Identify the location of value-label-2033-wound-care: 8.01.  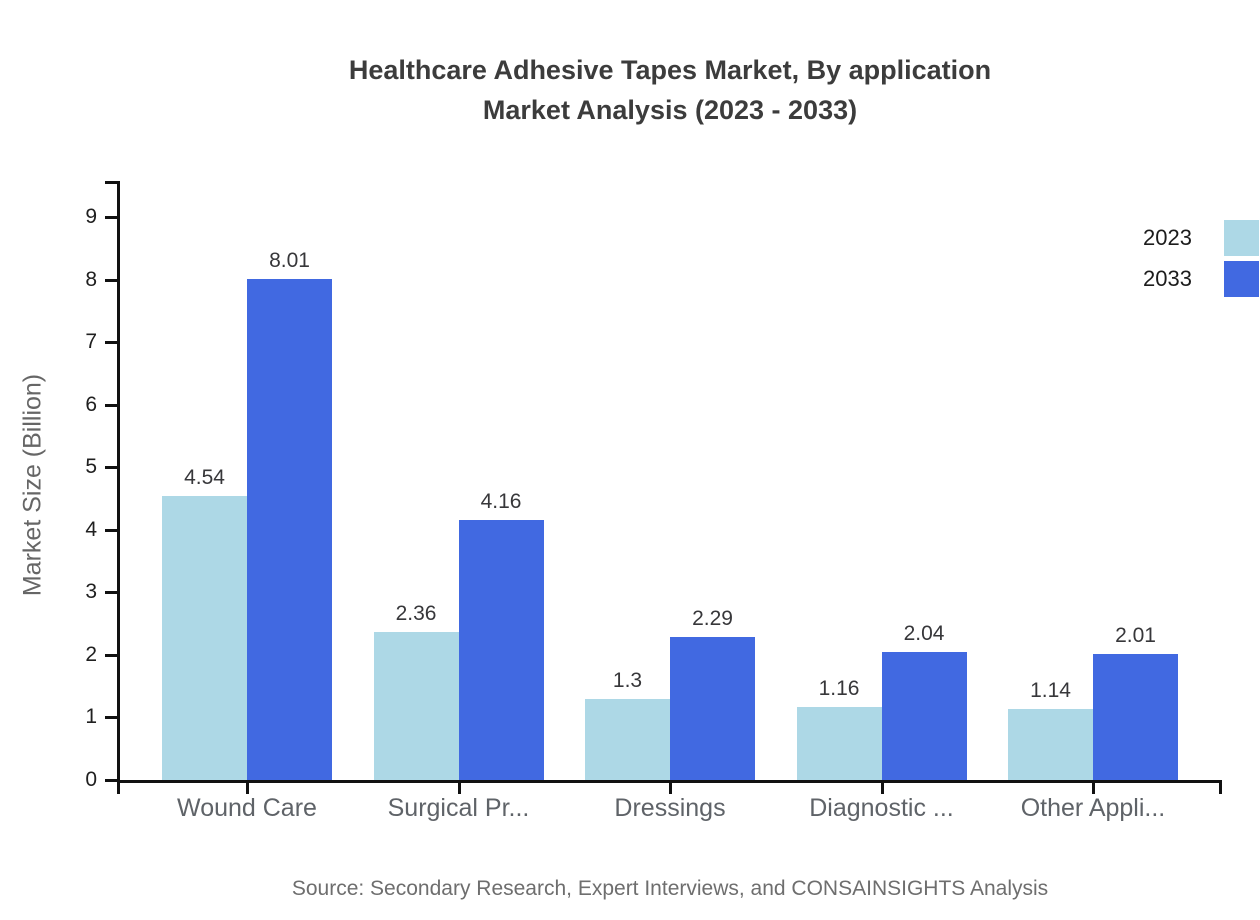
(289, 261).